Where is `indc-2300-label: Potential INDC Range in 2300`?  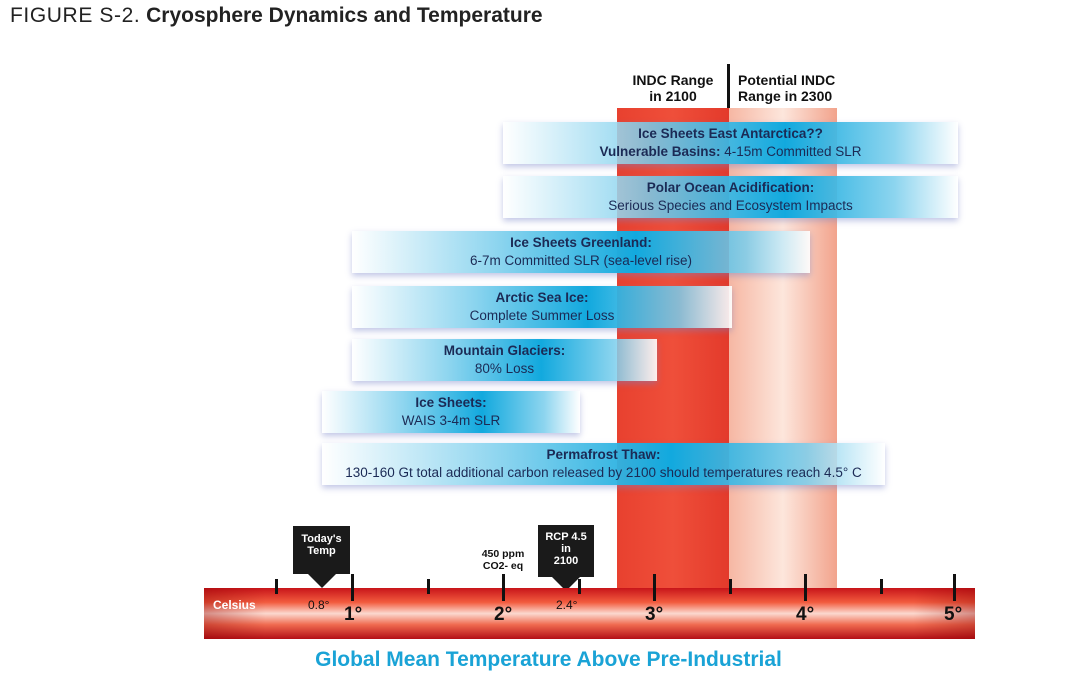
indc-2300-label: Potential INDC Range in 2300 is located at coordinates (787, 88).